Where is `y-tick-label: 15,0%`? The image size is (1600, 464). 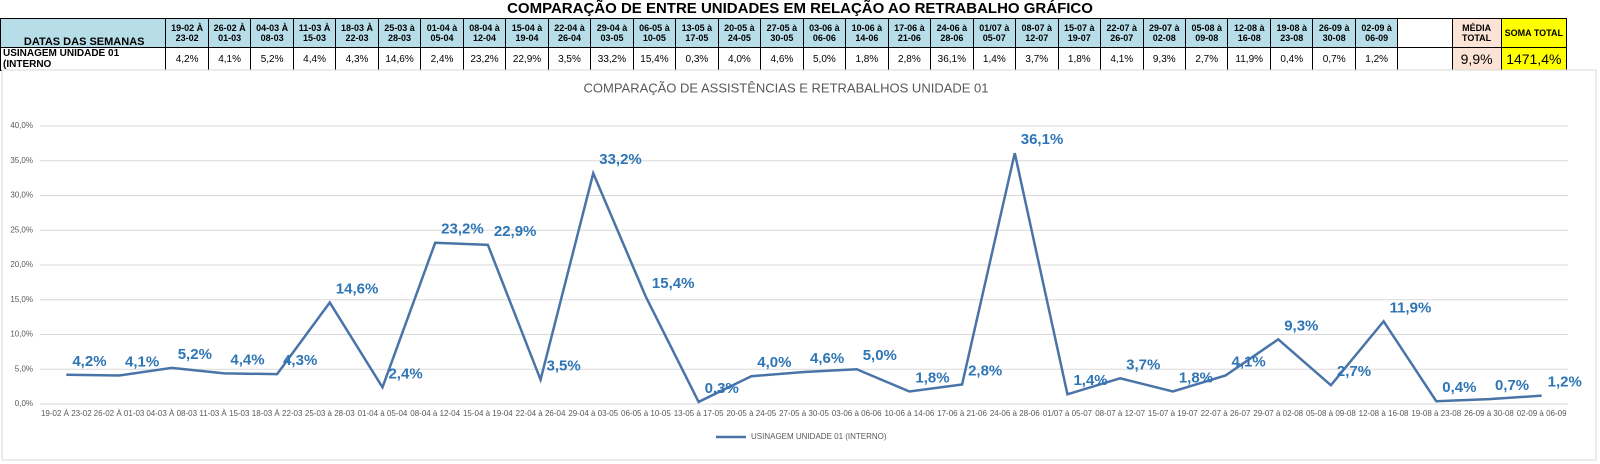 y-tick-label: 15,0% is located at coordinates (21, 299).